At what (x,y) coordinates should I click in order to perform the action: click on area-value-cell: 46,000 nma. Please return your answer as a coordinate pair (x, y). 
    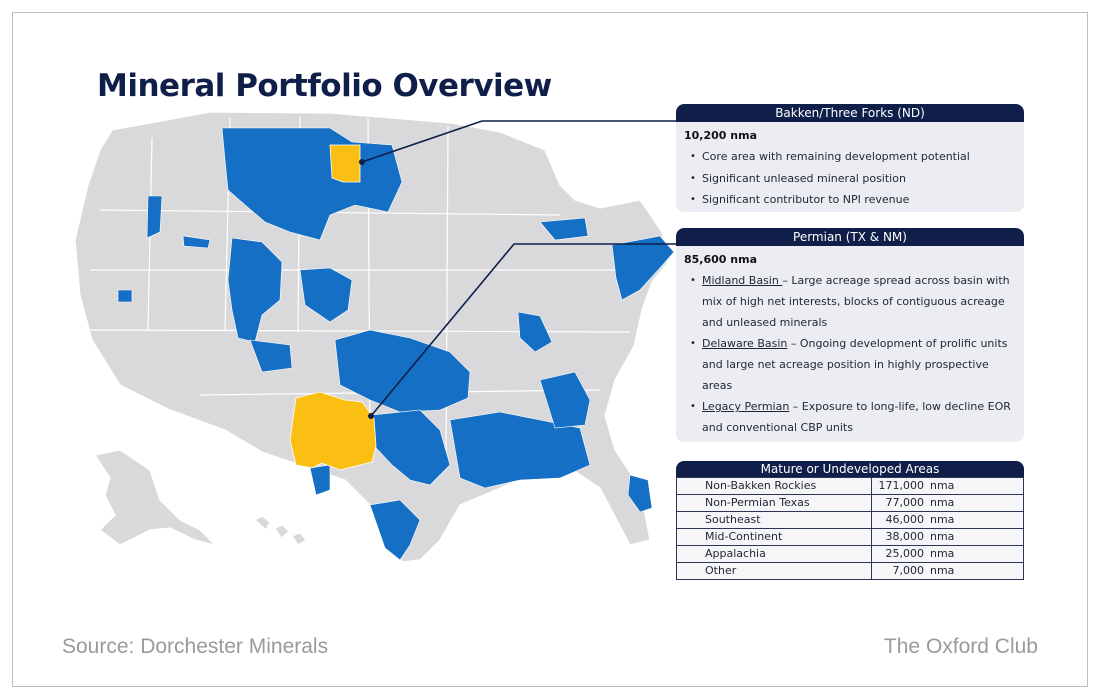
    Looking at the image, I should click on (947, 520).